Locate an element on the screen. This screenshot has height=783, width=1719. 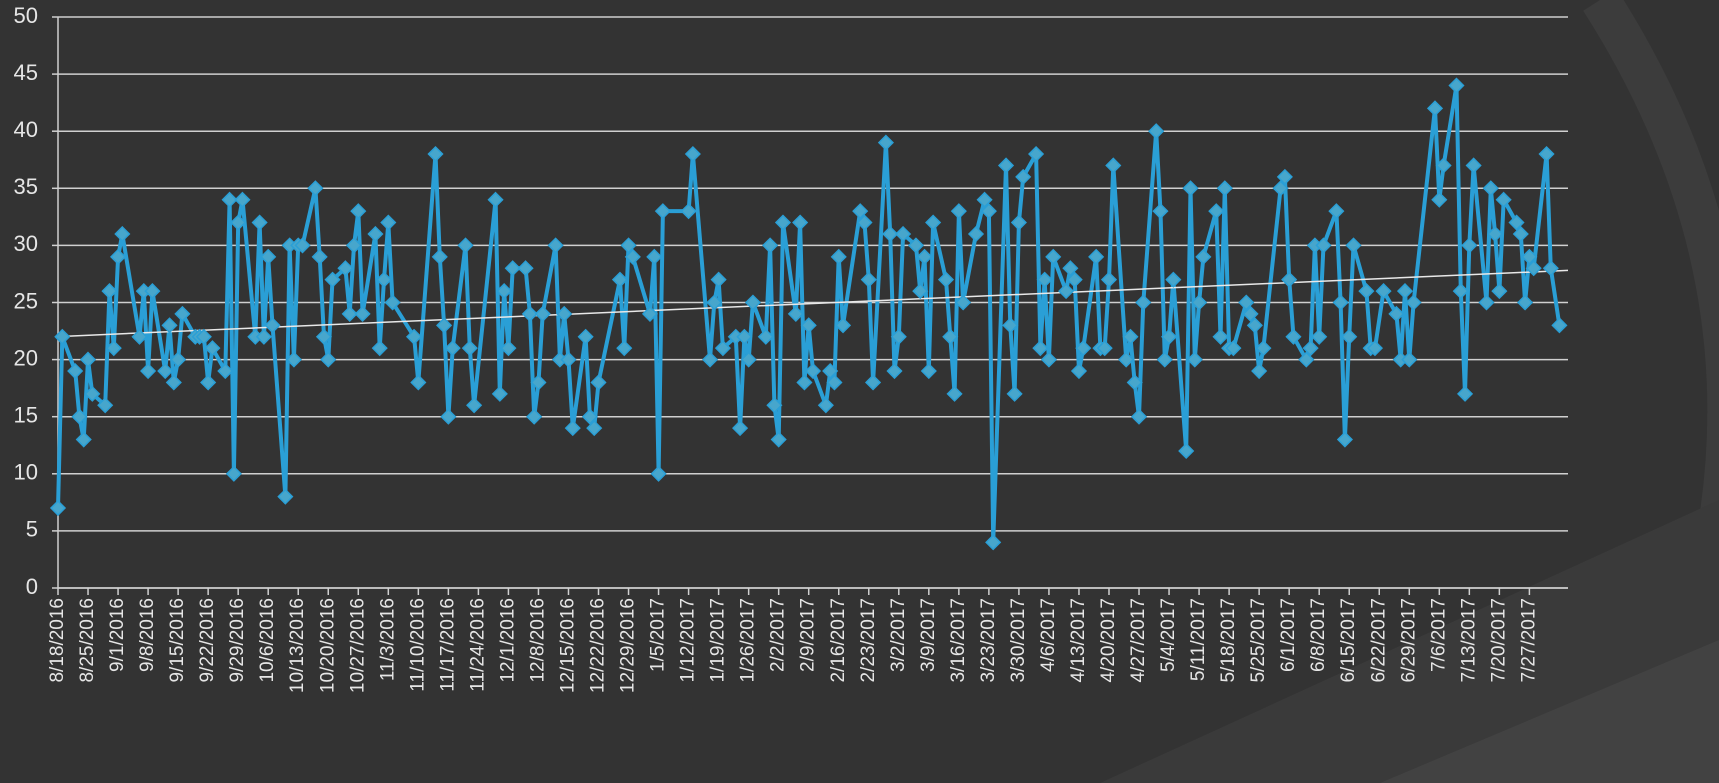
x-tick-label: 11/24/2016 is located at coordinates (477, 645).